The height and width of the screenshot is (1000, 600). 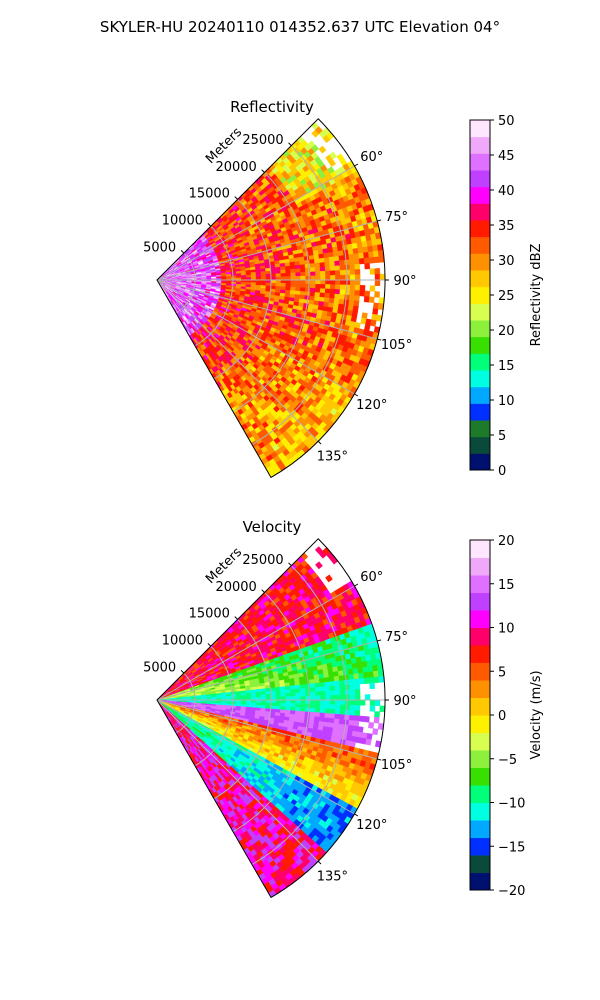 What do you see at coordinates (506, 191) in the screenshot?
I see `colorbar-tick-label: 40` at bounding box center [506, 191].